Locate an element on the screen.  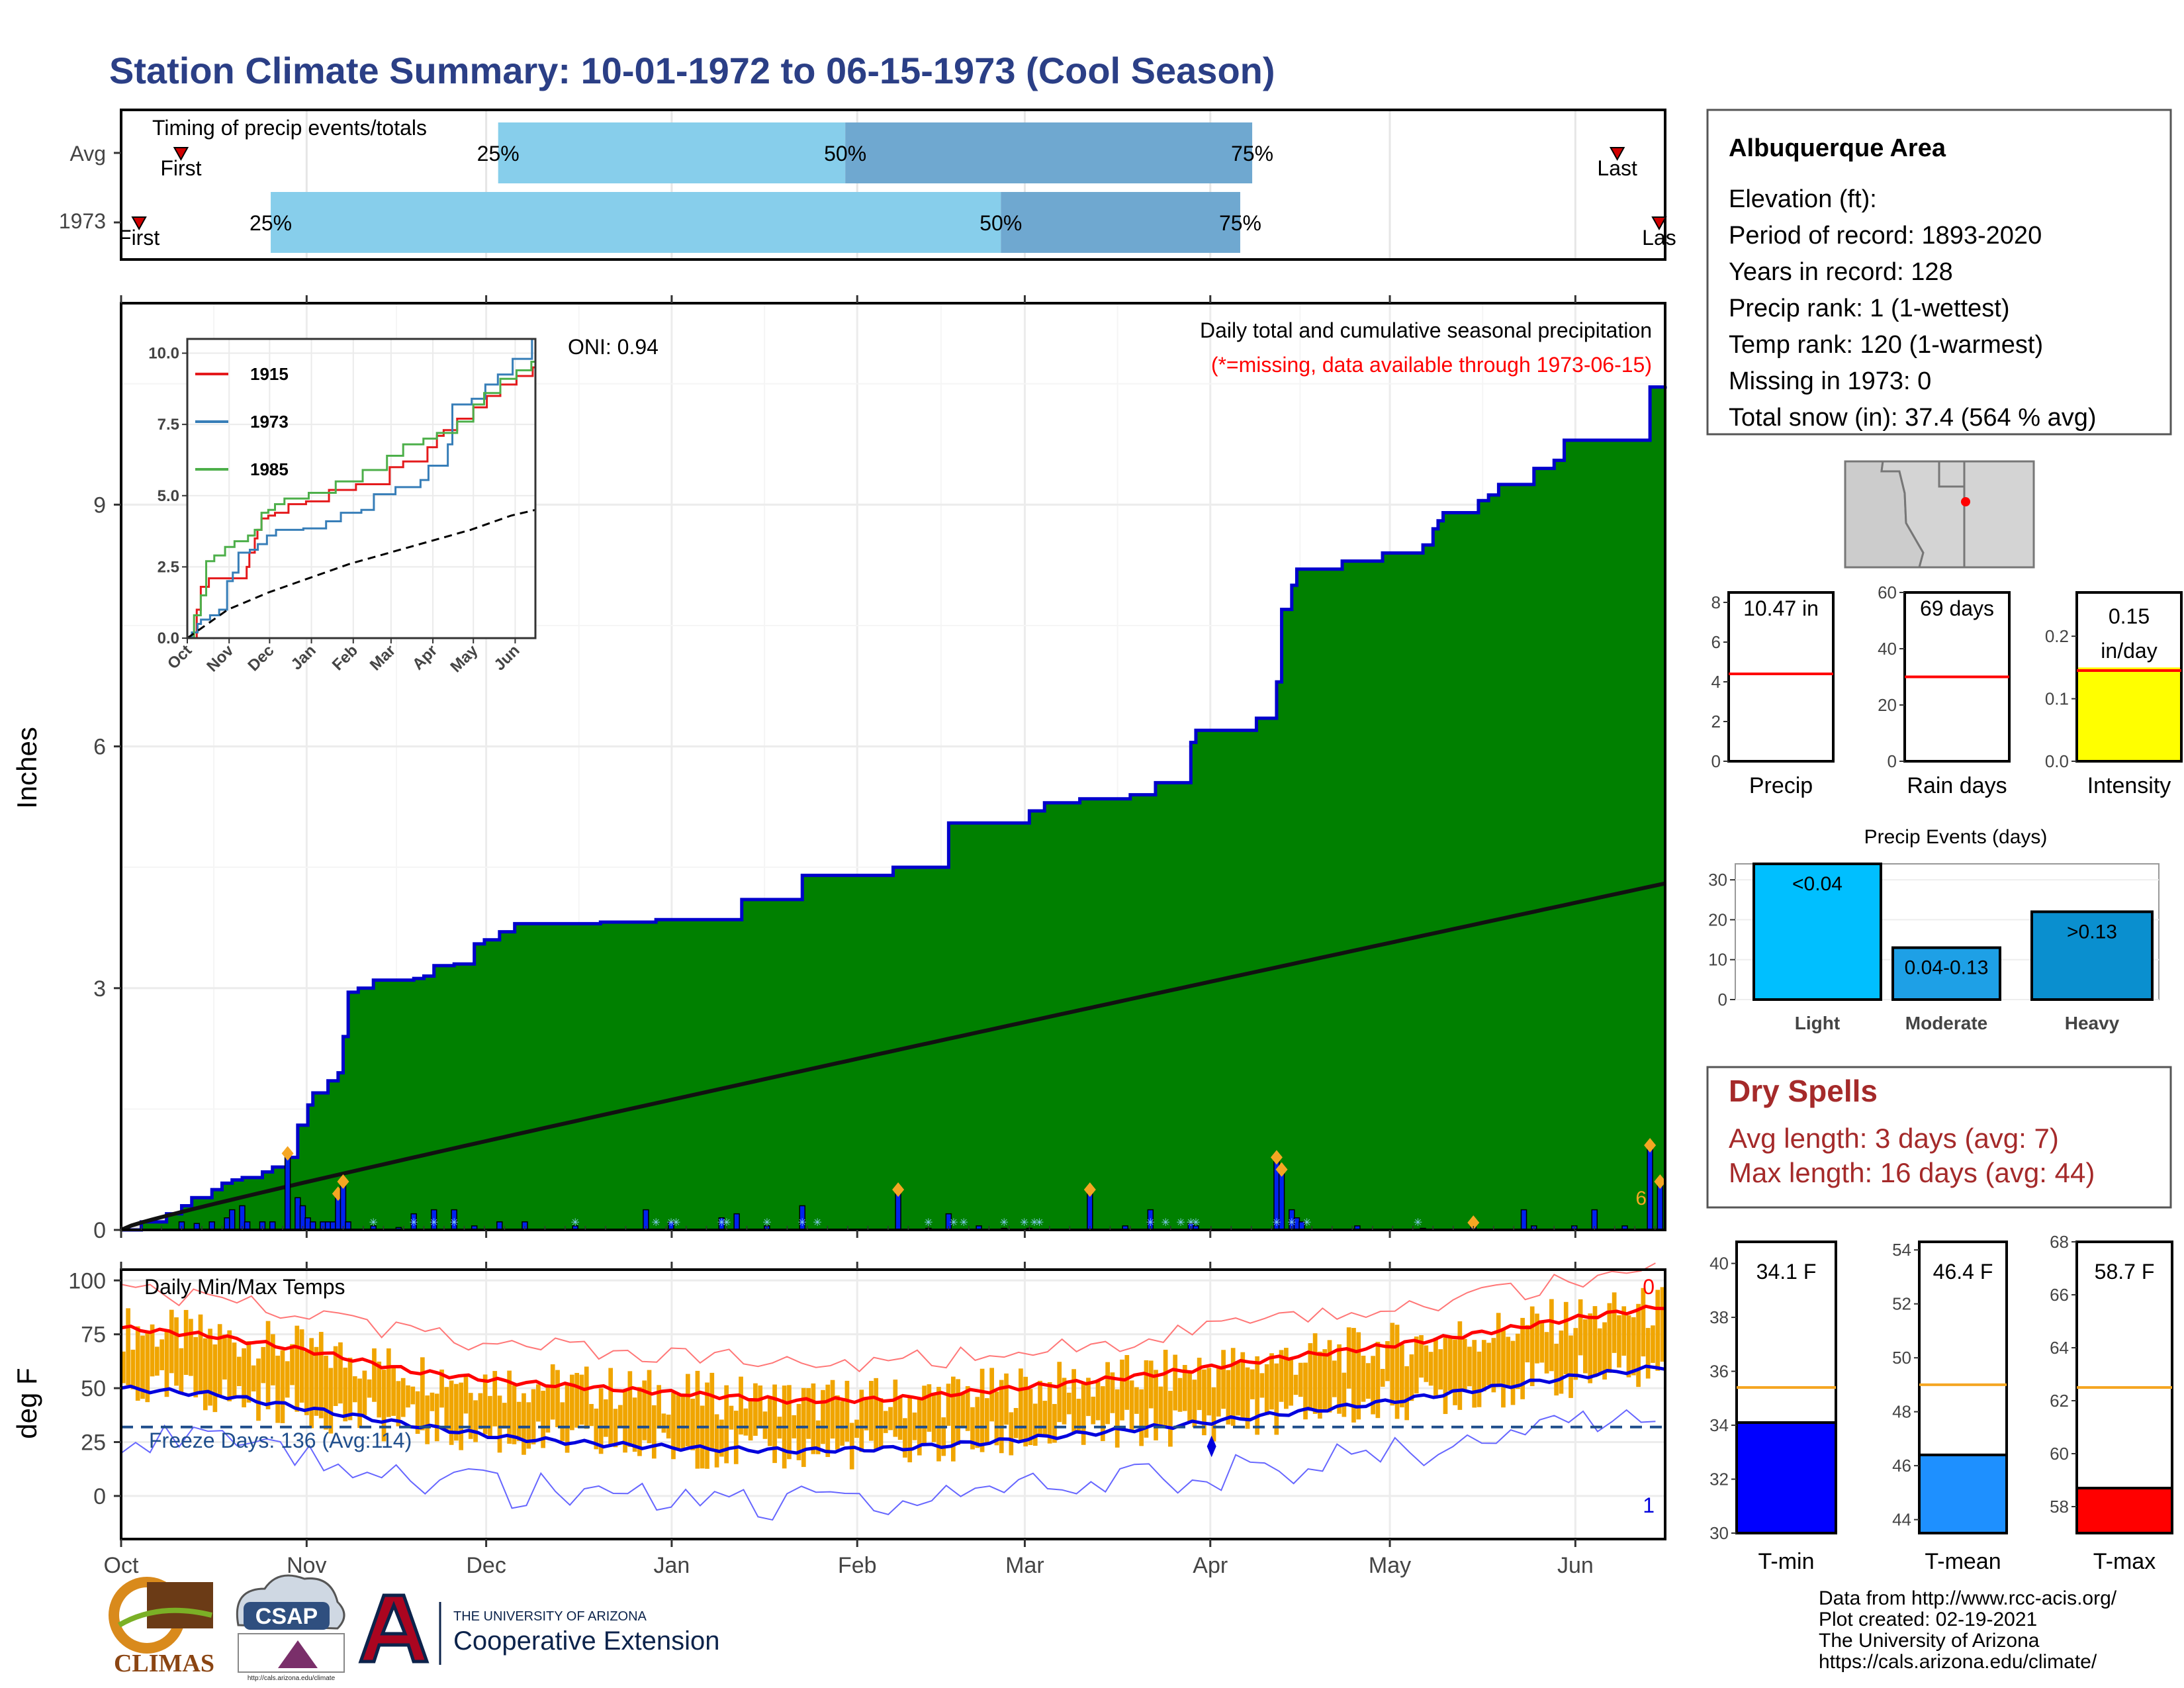
mini-precip-value: 10.47 in is located at coordinates (1781, 608).